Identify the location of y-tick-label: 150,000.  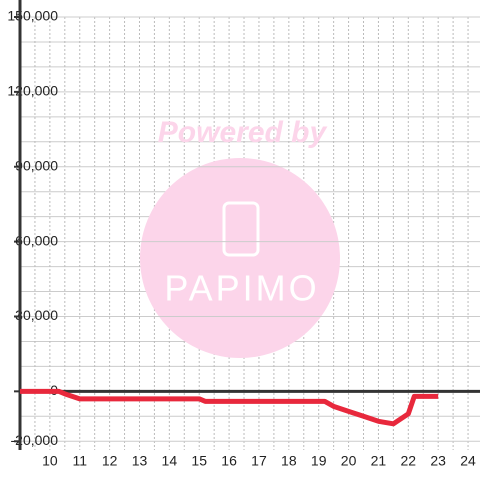
(32, 16).